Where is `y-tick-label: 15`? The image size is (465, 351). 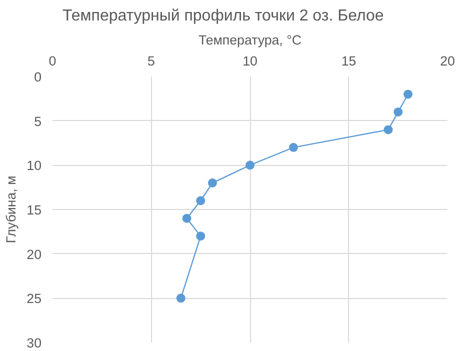 y-tick-label: 15 is located at coordinates (34, 210).